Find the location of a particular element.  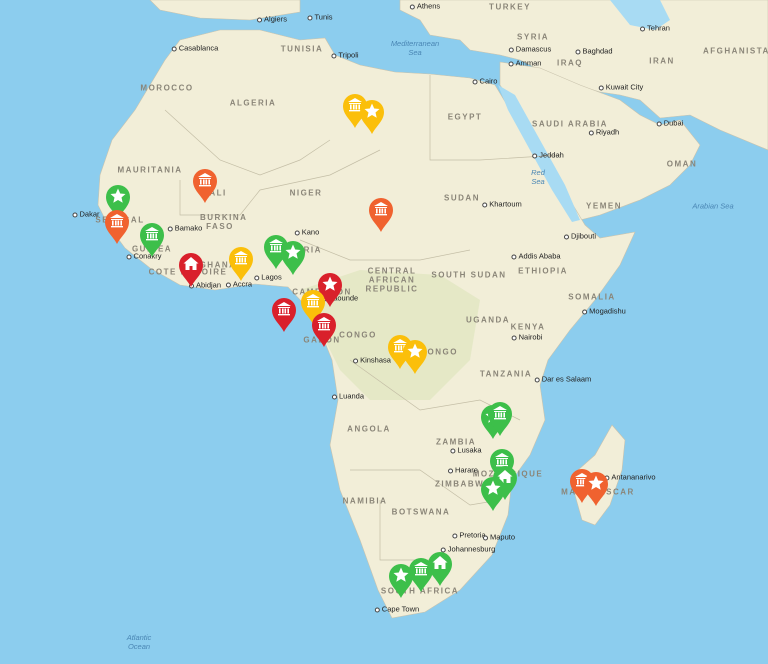

rainforest-tint is located at coordinates (390, 335).